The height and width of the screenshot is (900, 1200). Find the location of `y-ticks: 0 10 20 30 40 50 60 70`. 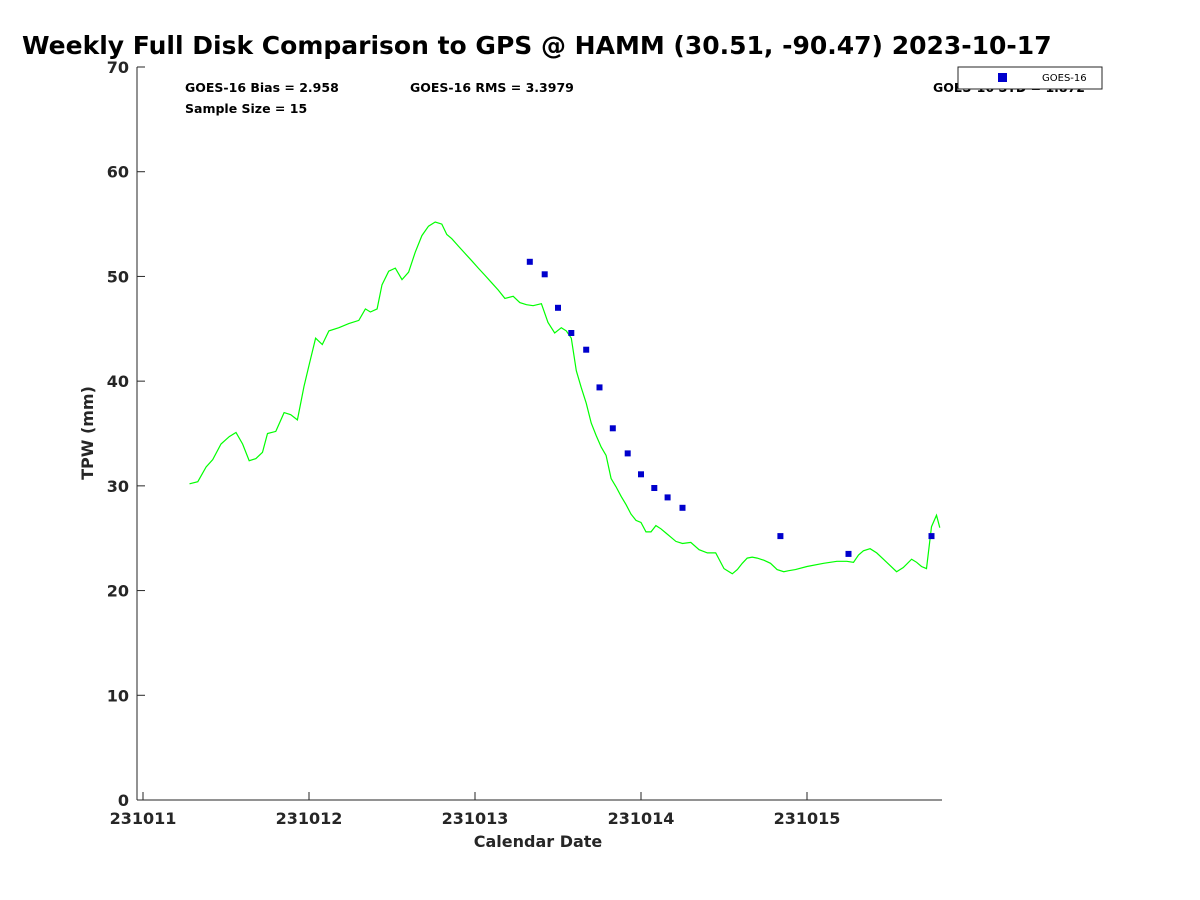

y-ticks: 0 10 20 30 40 50 60 70 is located at coordinates (126, 434).